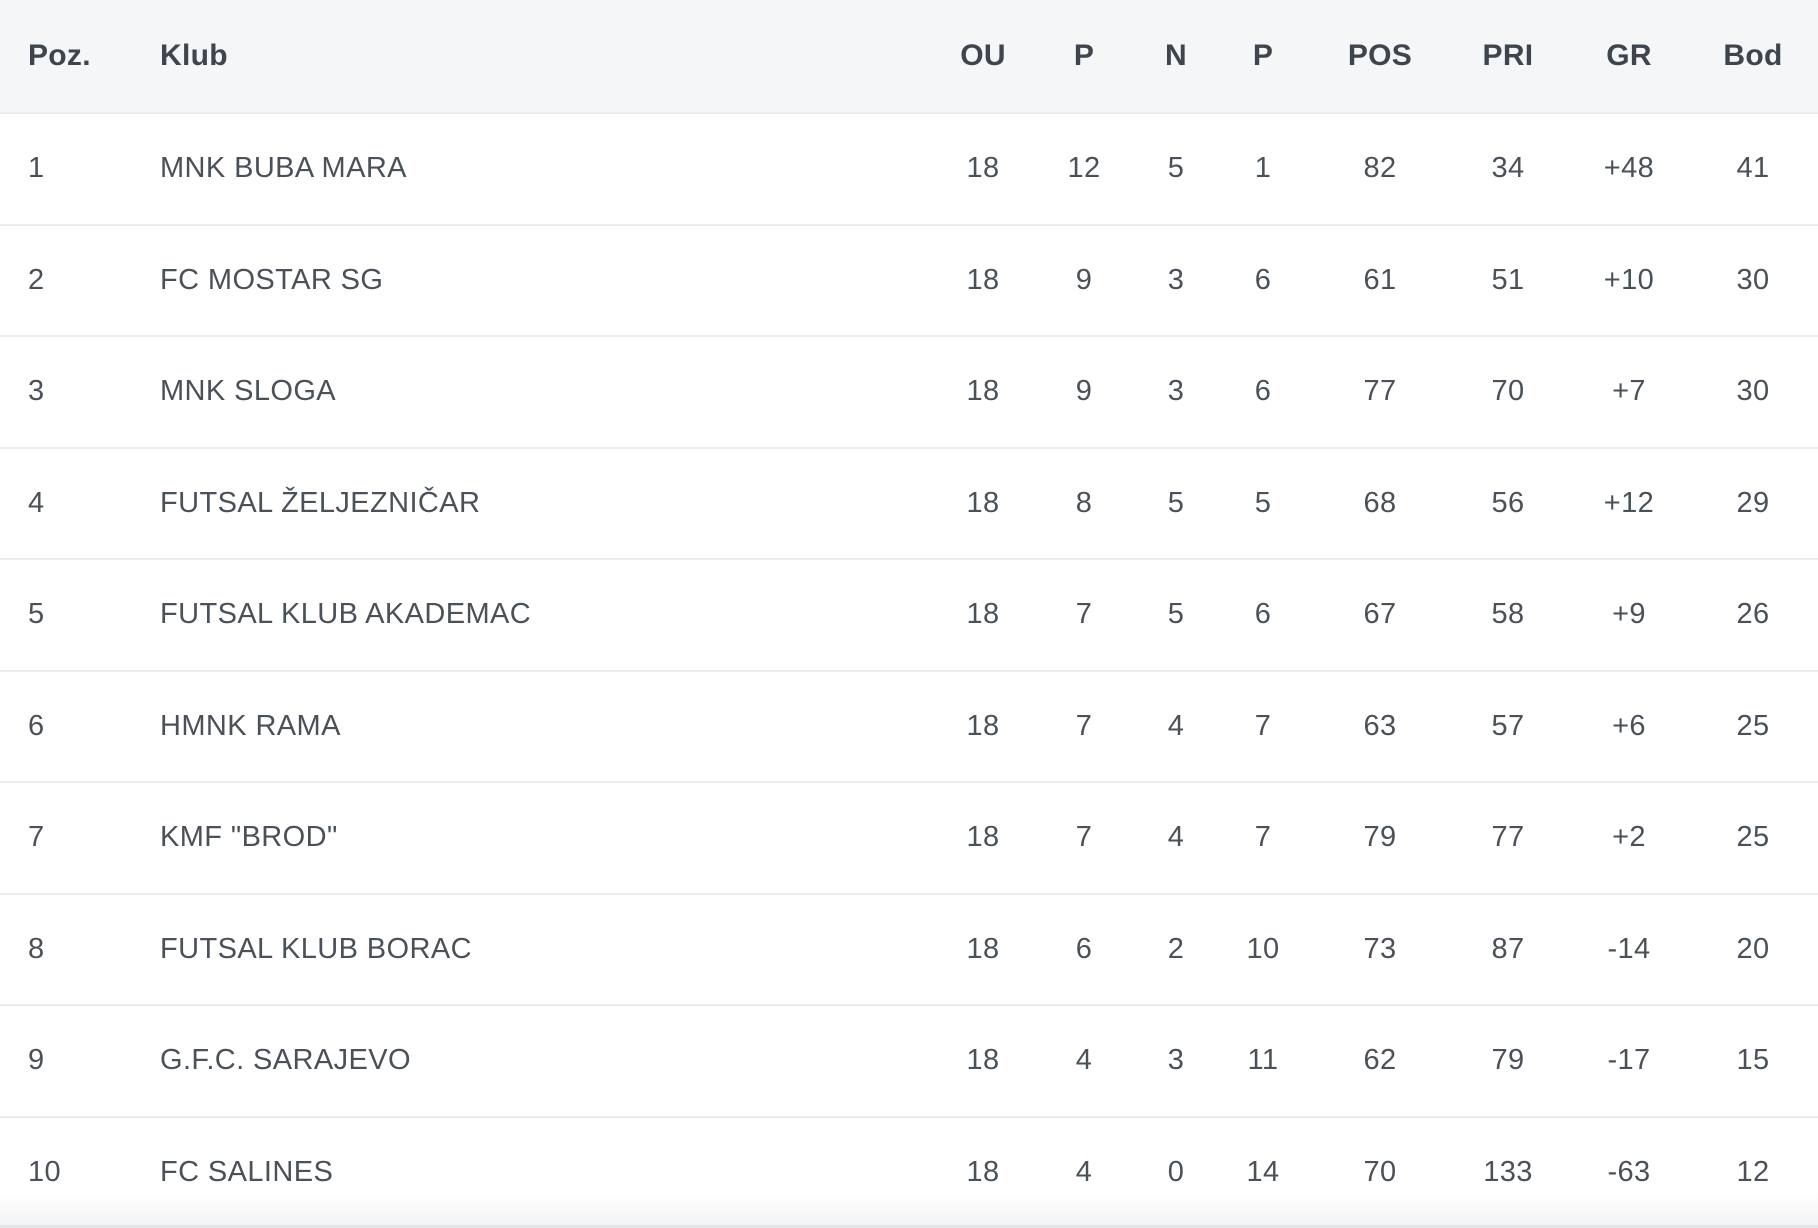  I want to click on table-row: 3 MNK SLOGA 18 9 3 6 77 70 +7 30, so click(909, 391).